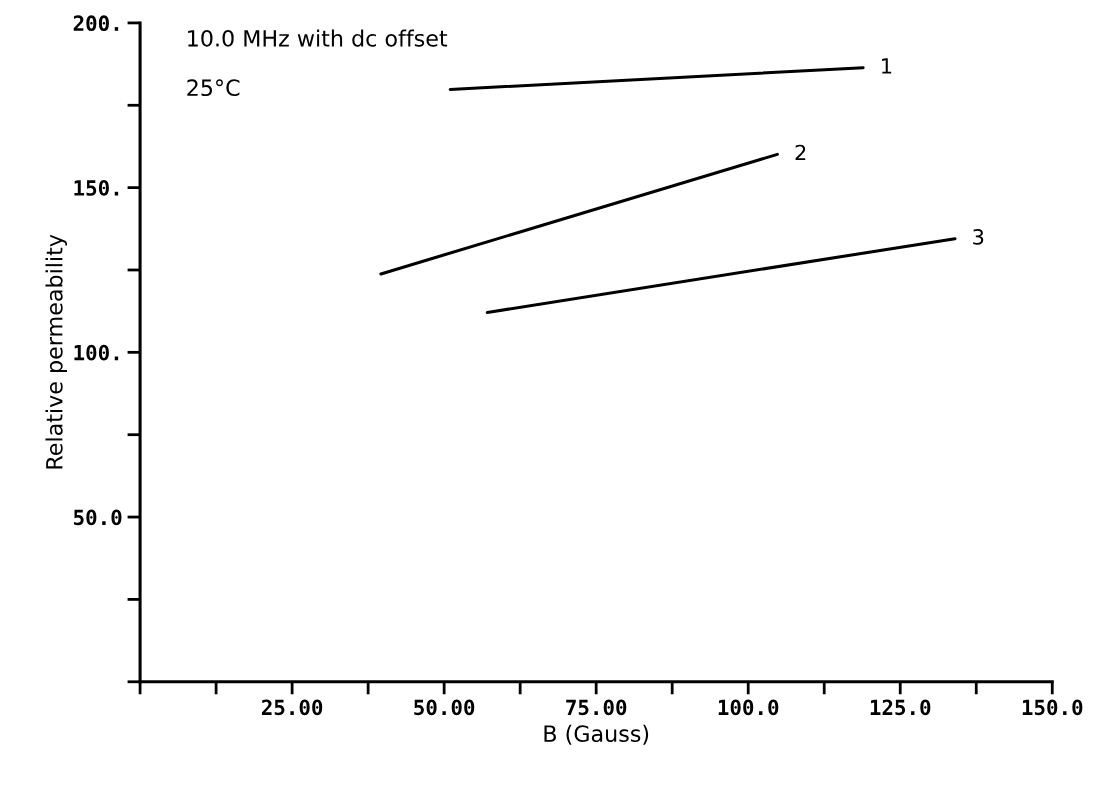 This screenshot has height=790, width=1103. What do you see at coordinates (900, 707) in the screenshot?
I see `x-tick-label: 125.0` at bounding box center [900, 707].